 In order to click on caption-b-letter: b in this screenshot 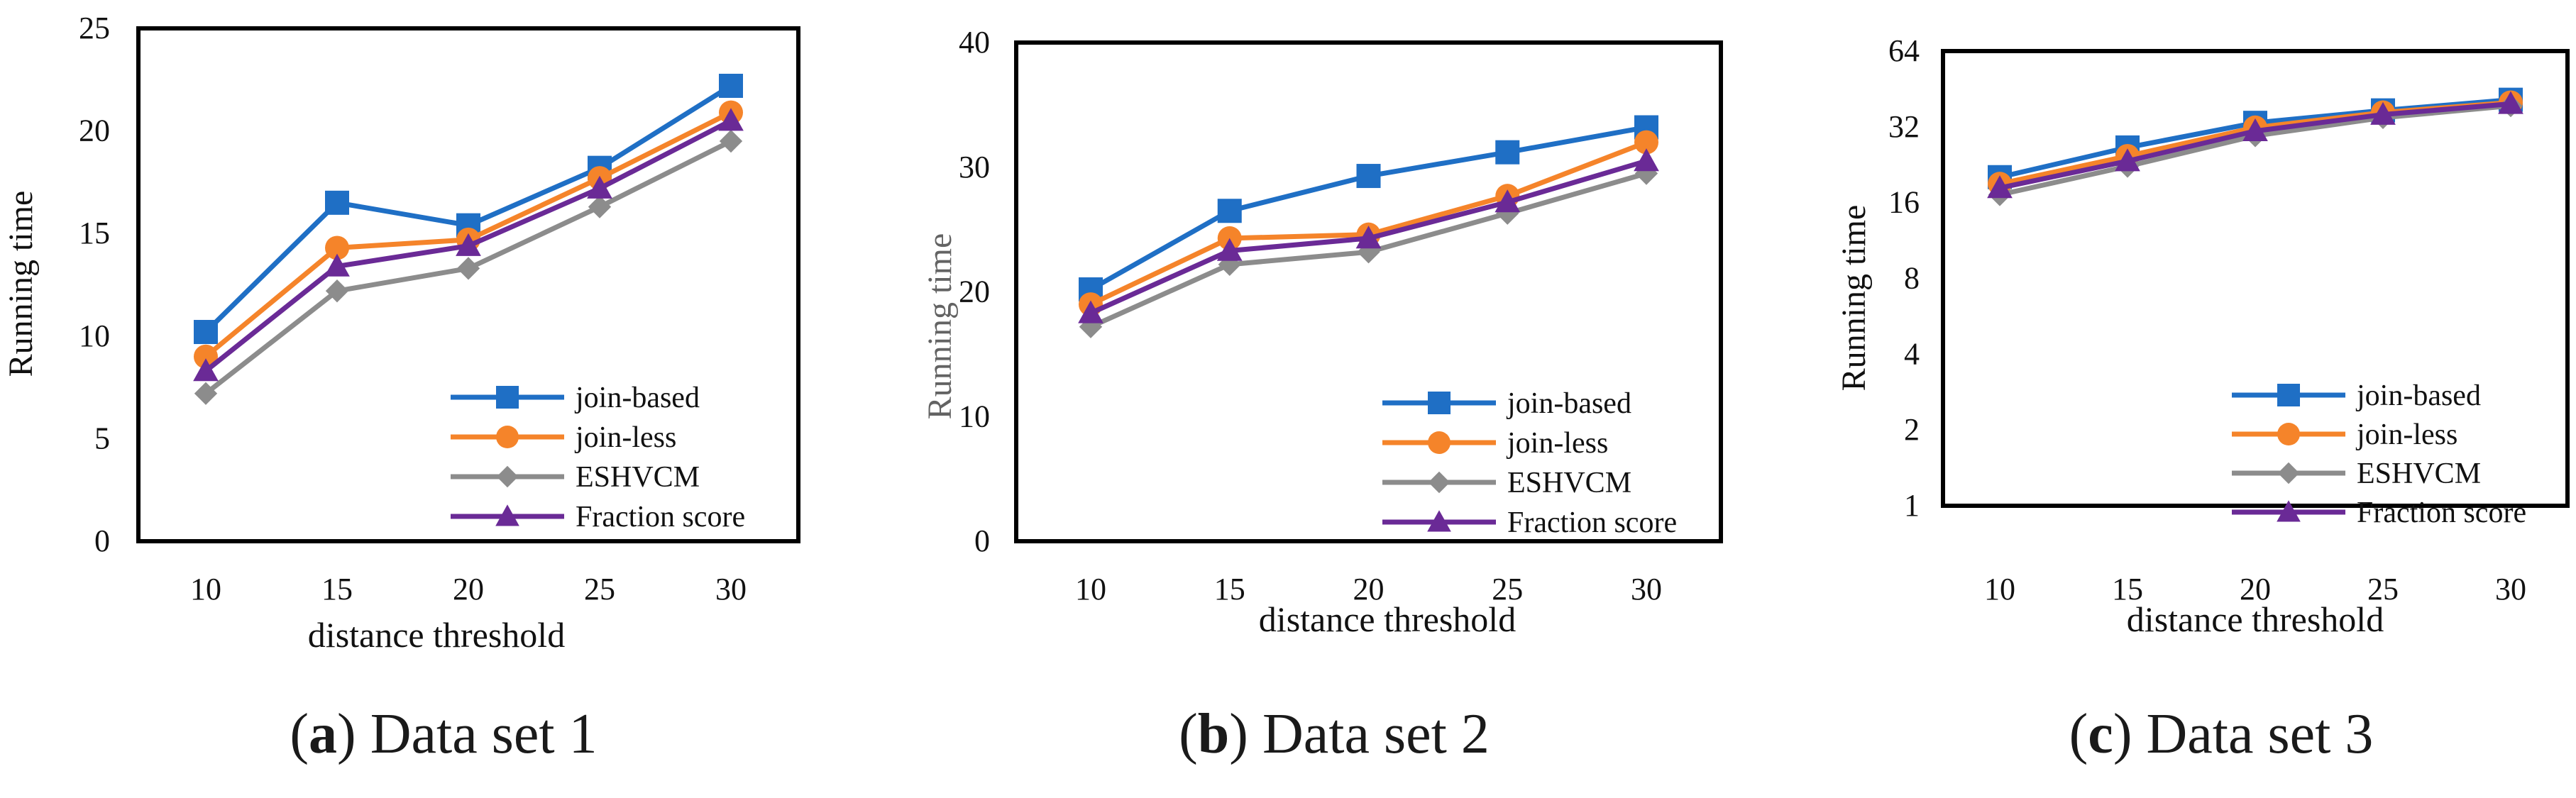, I will do `click(1213, 734)`.